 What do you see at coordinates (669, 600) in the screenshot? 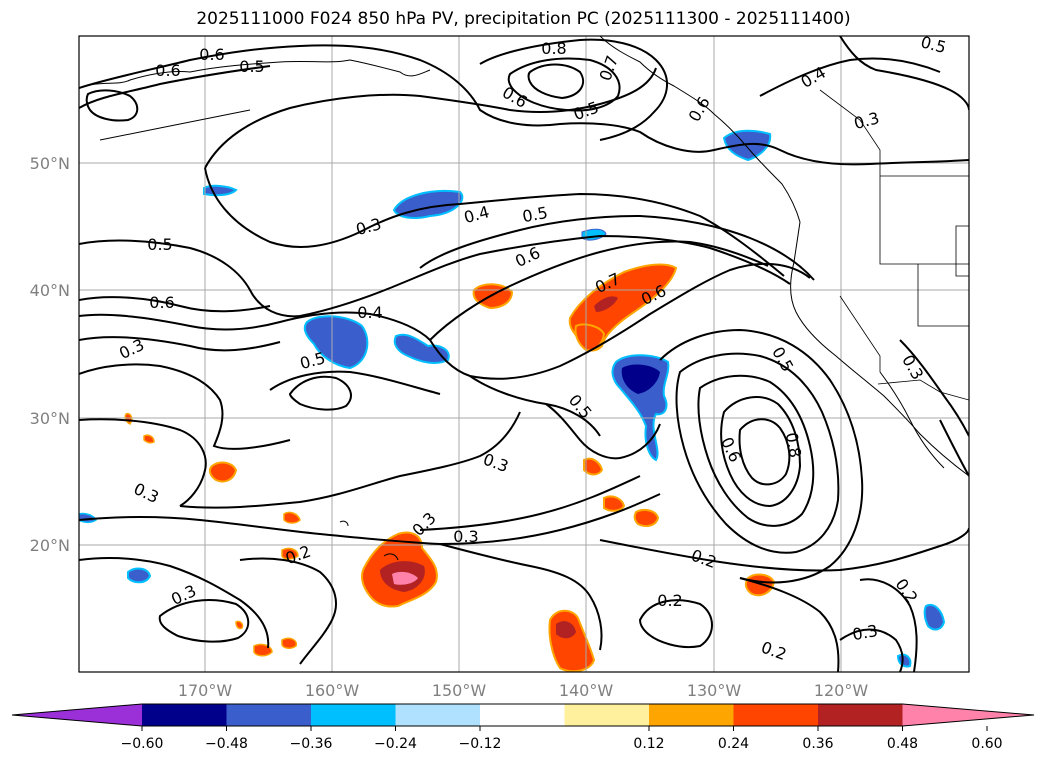
I see `contour-label: 0.2` at bounding box center [669, 600].